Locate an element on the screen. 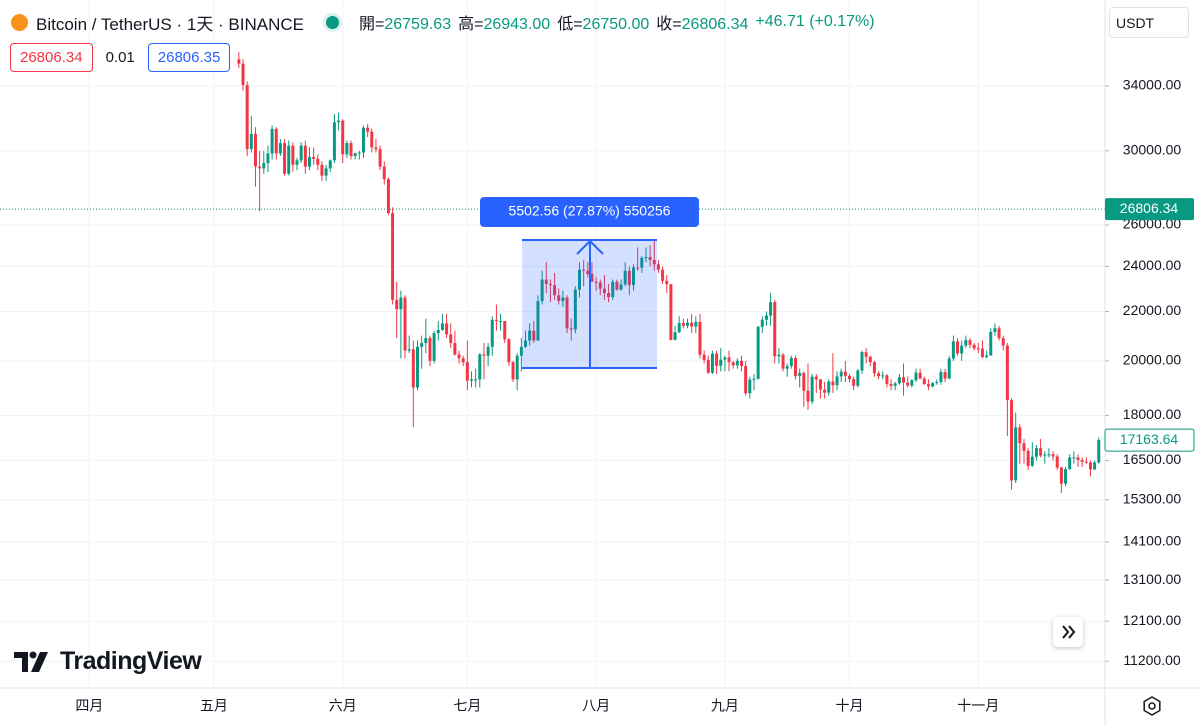 This screenshot has height=726, width=1200. measure-arrowhead is located at coordinates (590, 247).